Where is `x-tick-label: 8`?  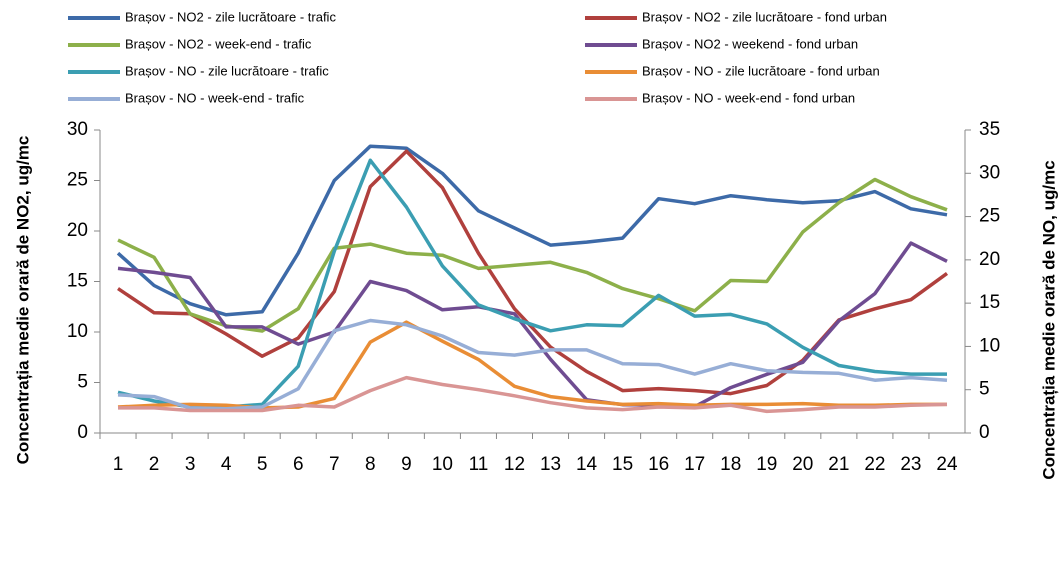 x-tick-label: 8 is located at coordinates (370, 464).